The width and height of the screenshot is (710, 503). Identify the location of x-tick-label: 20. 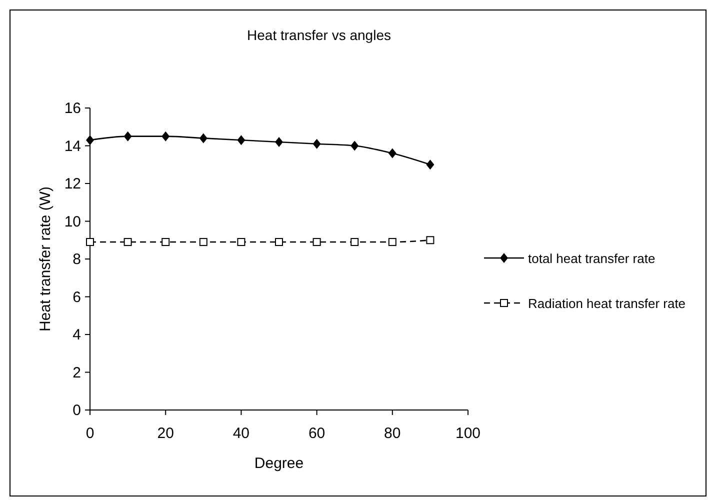
(165, 433).